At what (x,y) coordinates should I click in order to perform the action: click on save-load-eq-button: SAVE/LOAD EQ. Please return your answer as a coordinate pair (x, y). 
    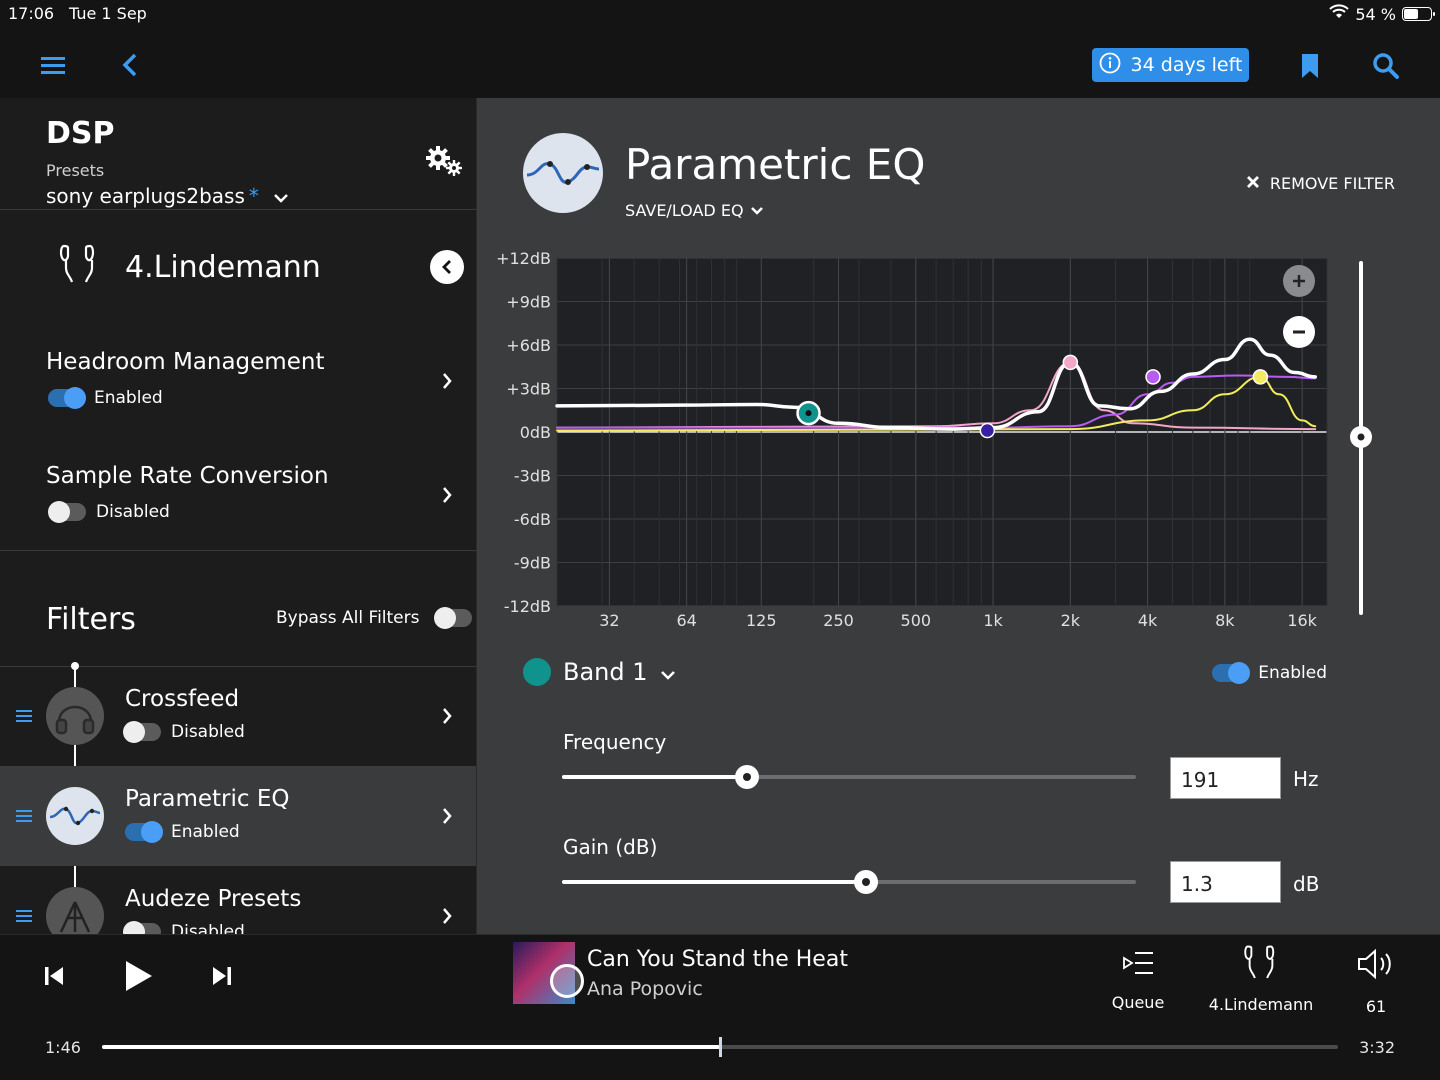
    Looking at the image, I should click on (694, 210).